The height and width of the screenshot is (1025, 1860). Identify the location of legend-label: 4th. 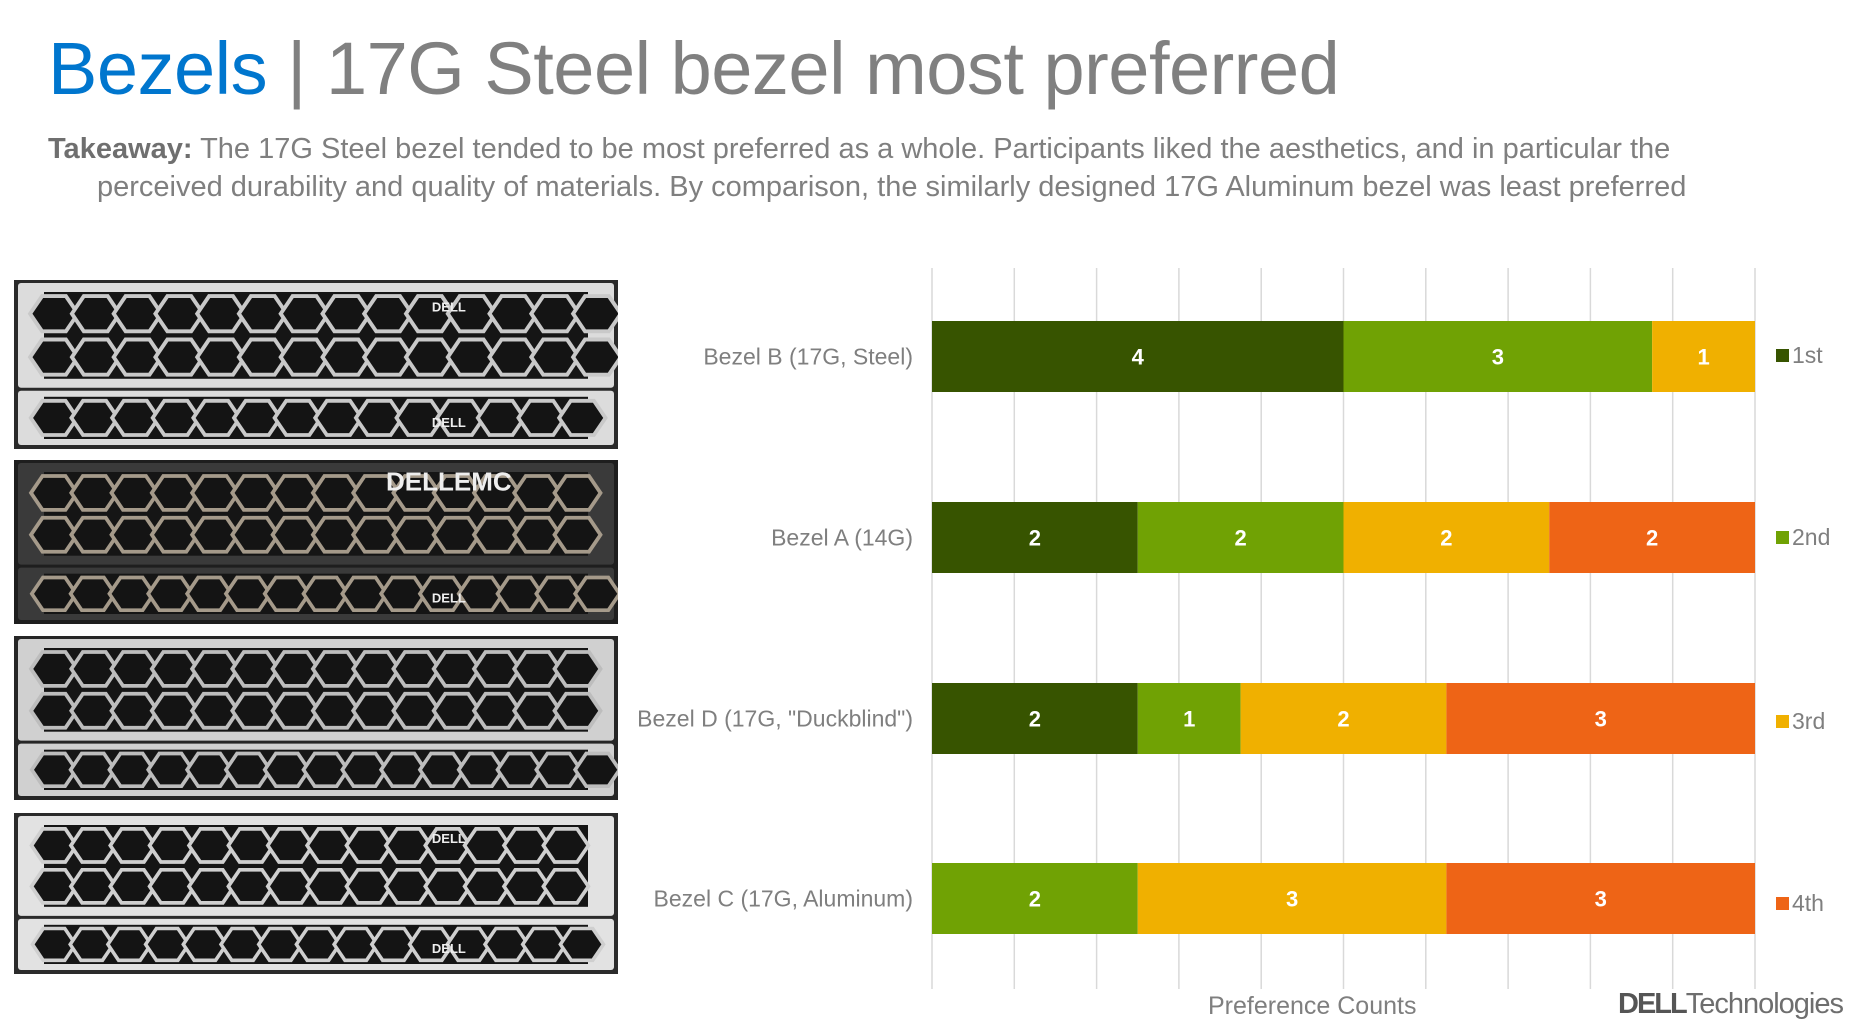
(1808, 903).